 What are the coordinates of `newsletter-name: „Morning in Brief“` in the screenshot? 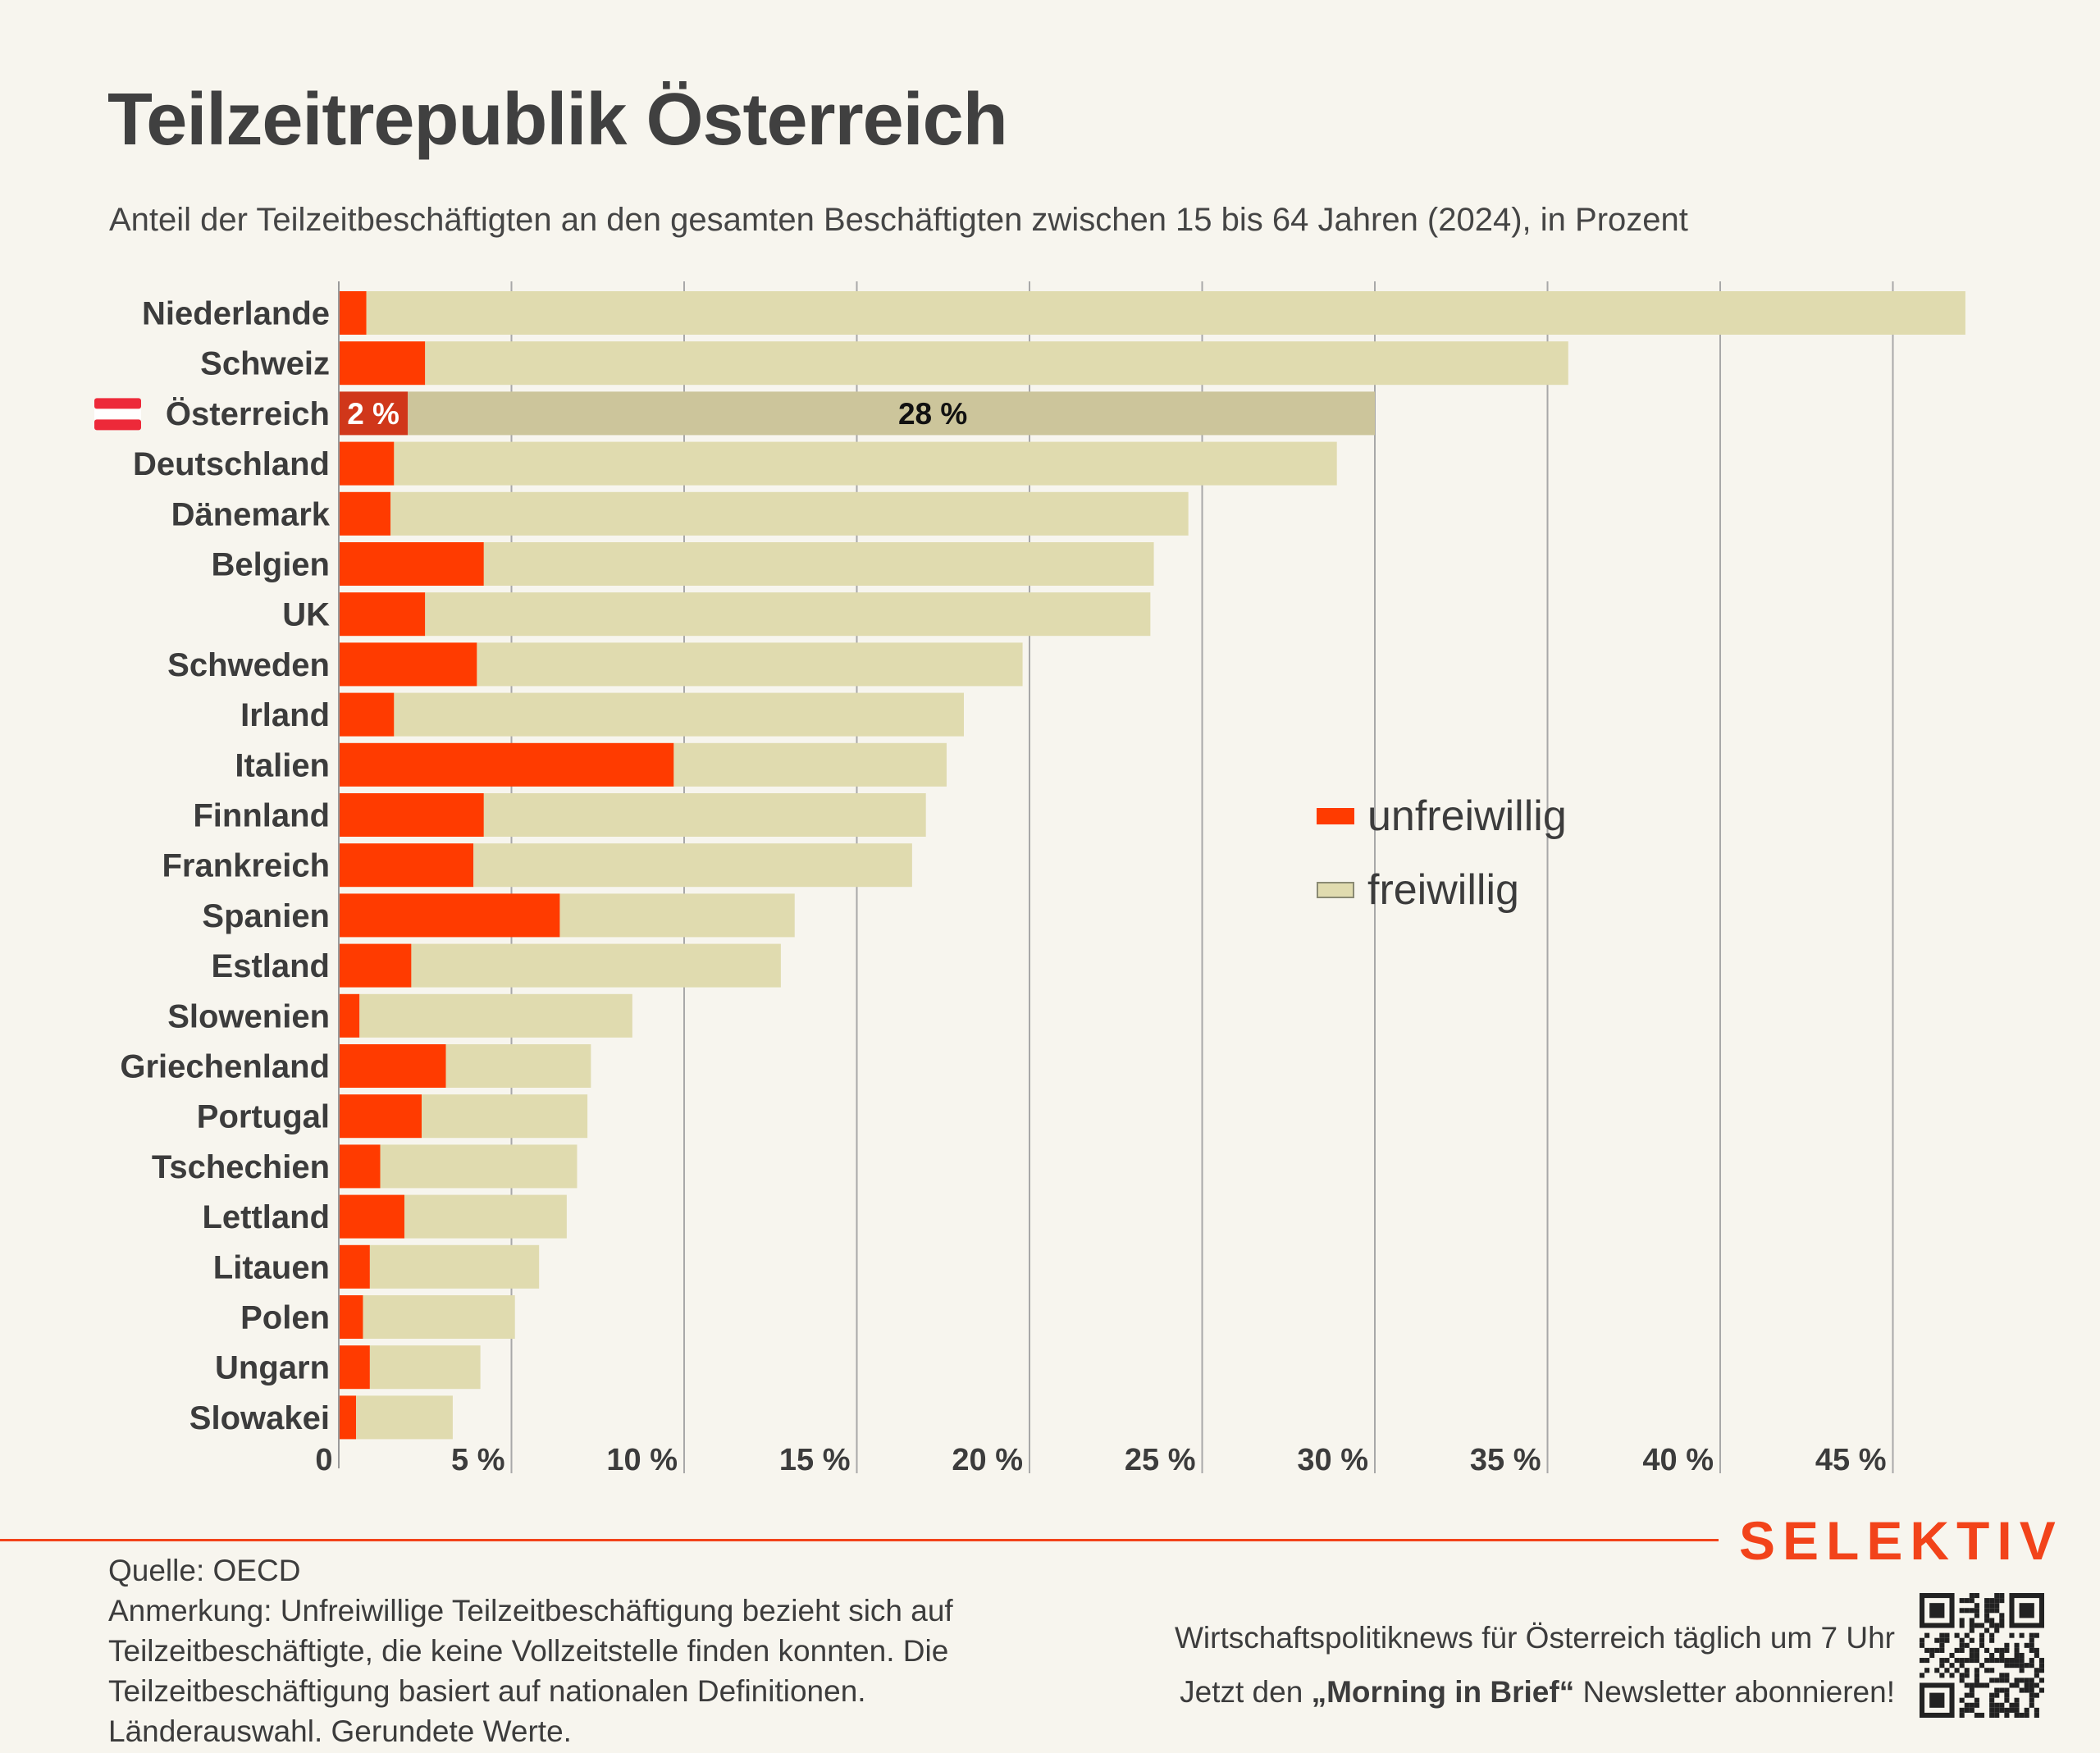 It's located at (1443, 1692).